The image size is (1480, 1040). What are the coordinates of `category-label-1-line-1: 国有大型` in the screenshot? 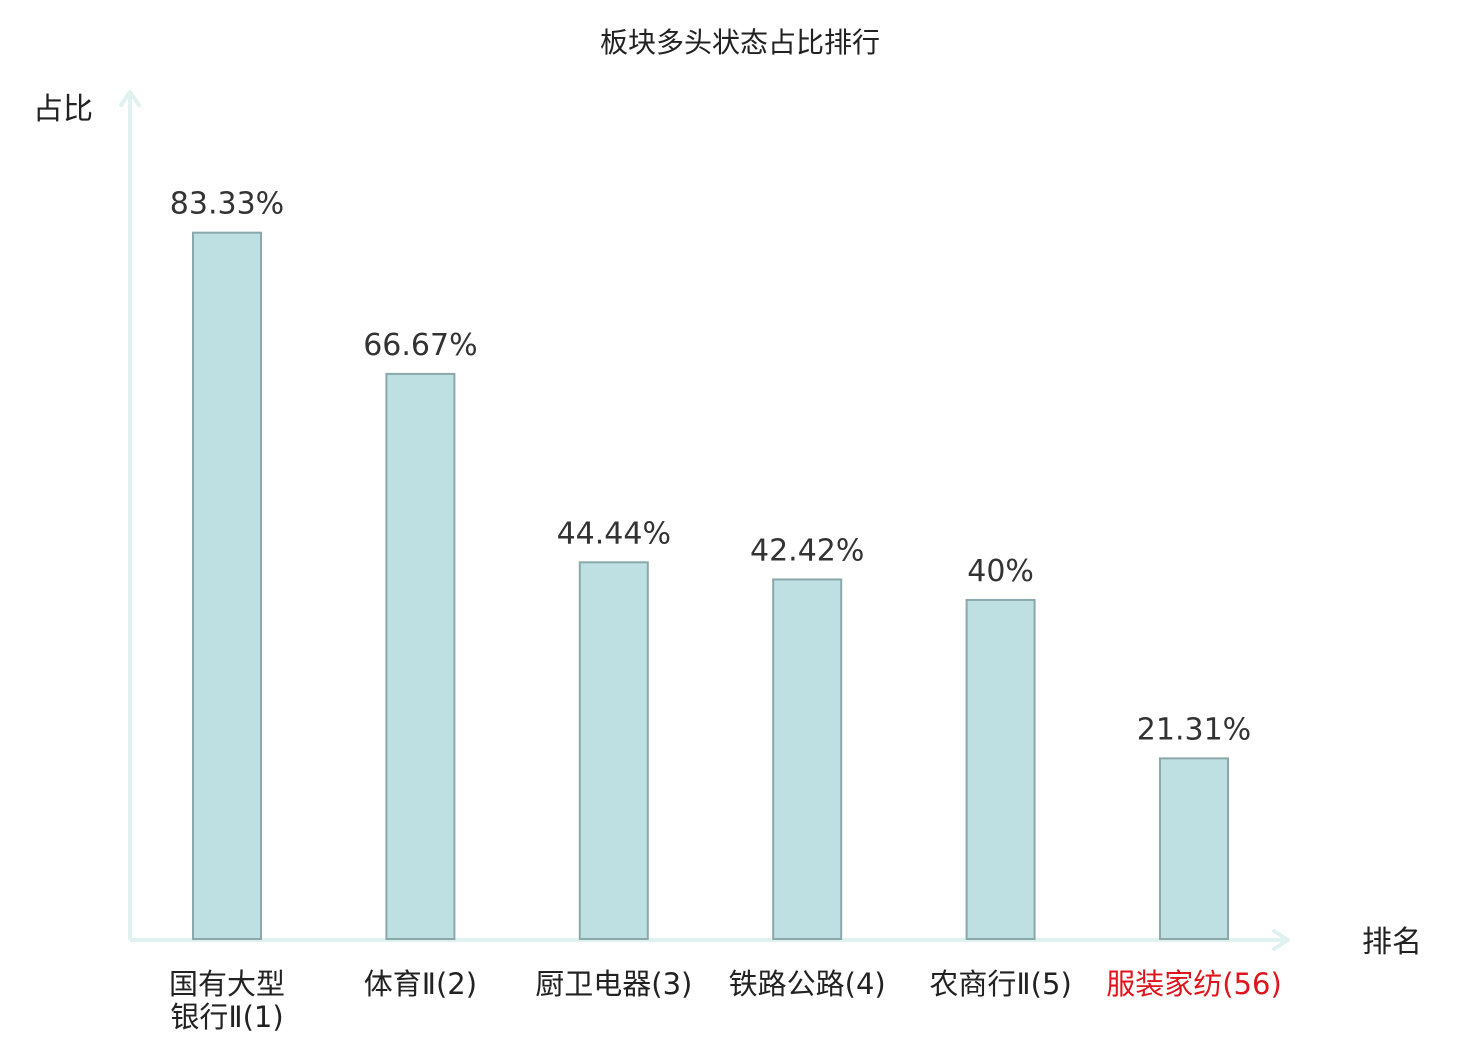 It's located at (227, 984).